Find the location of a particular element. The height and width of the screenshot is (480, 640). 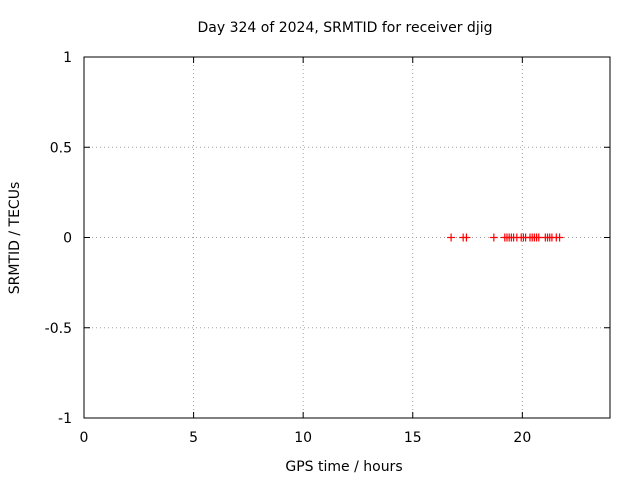

y-tick-label: -0.5 is located at coordinates (58, 329).